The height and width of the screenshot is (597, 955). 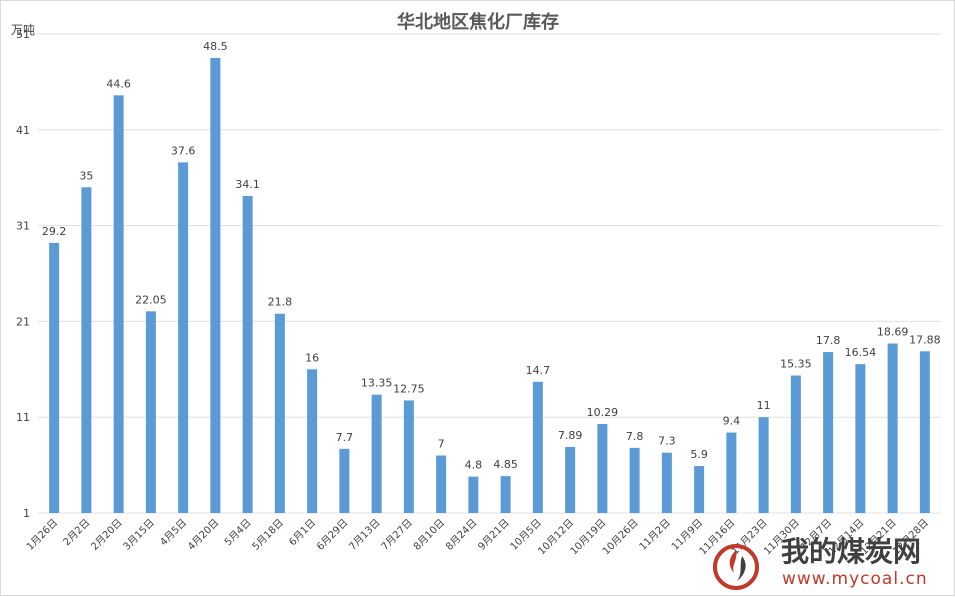 What do you see at coordinates (925, 339) in the screenshot?
I see `data-label: 17.88` at bounding box center [925, 339].